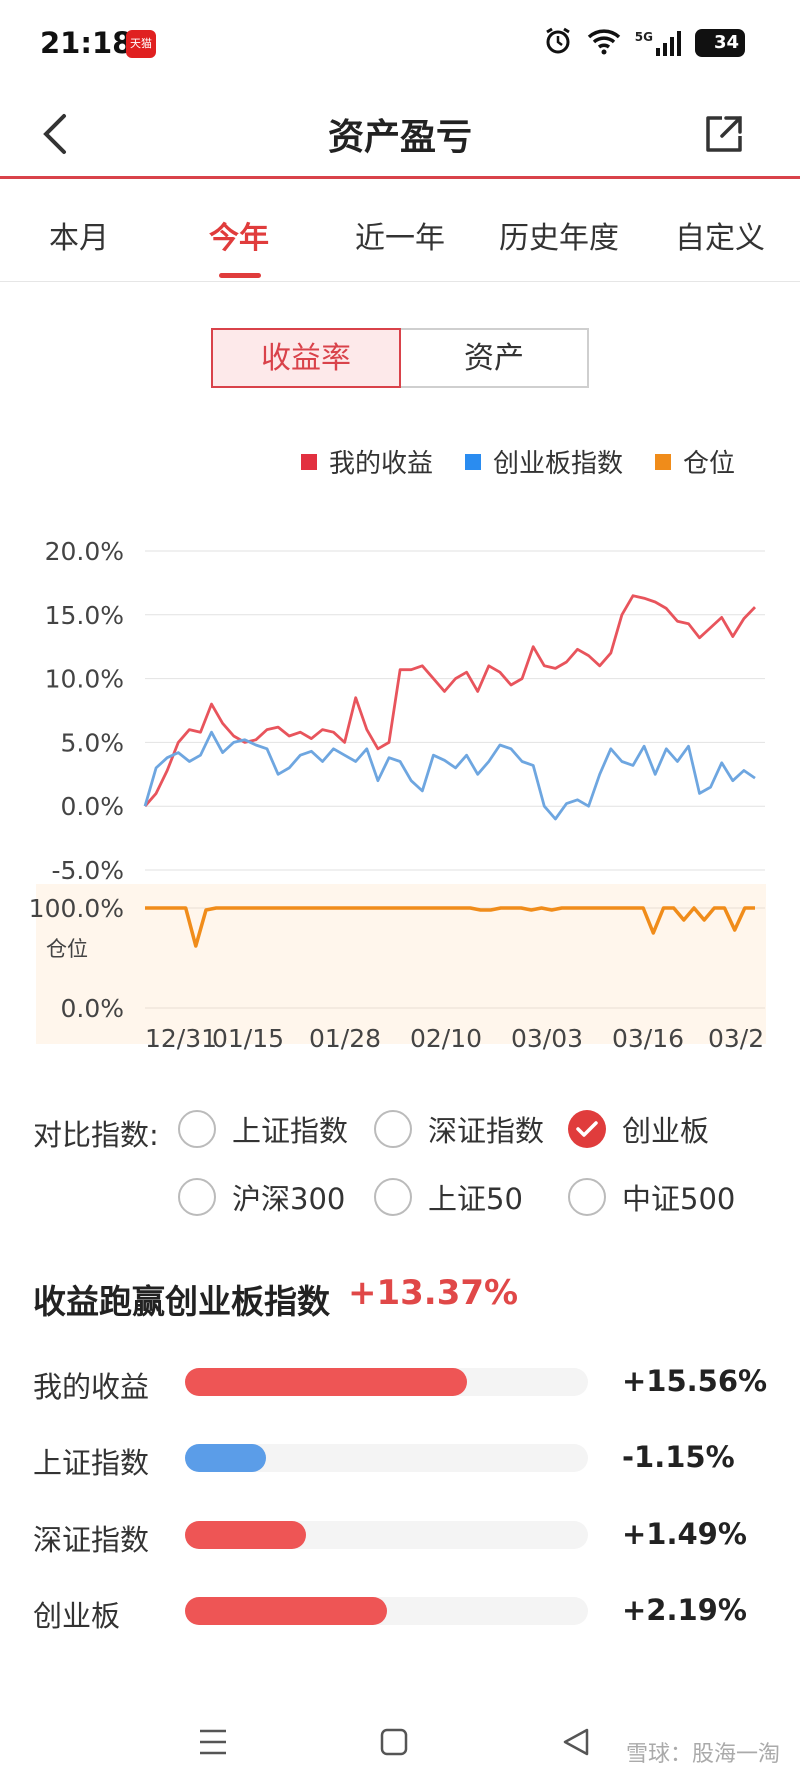  I want to click on x-tick-label: 12/31, so click(181, 1038).